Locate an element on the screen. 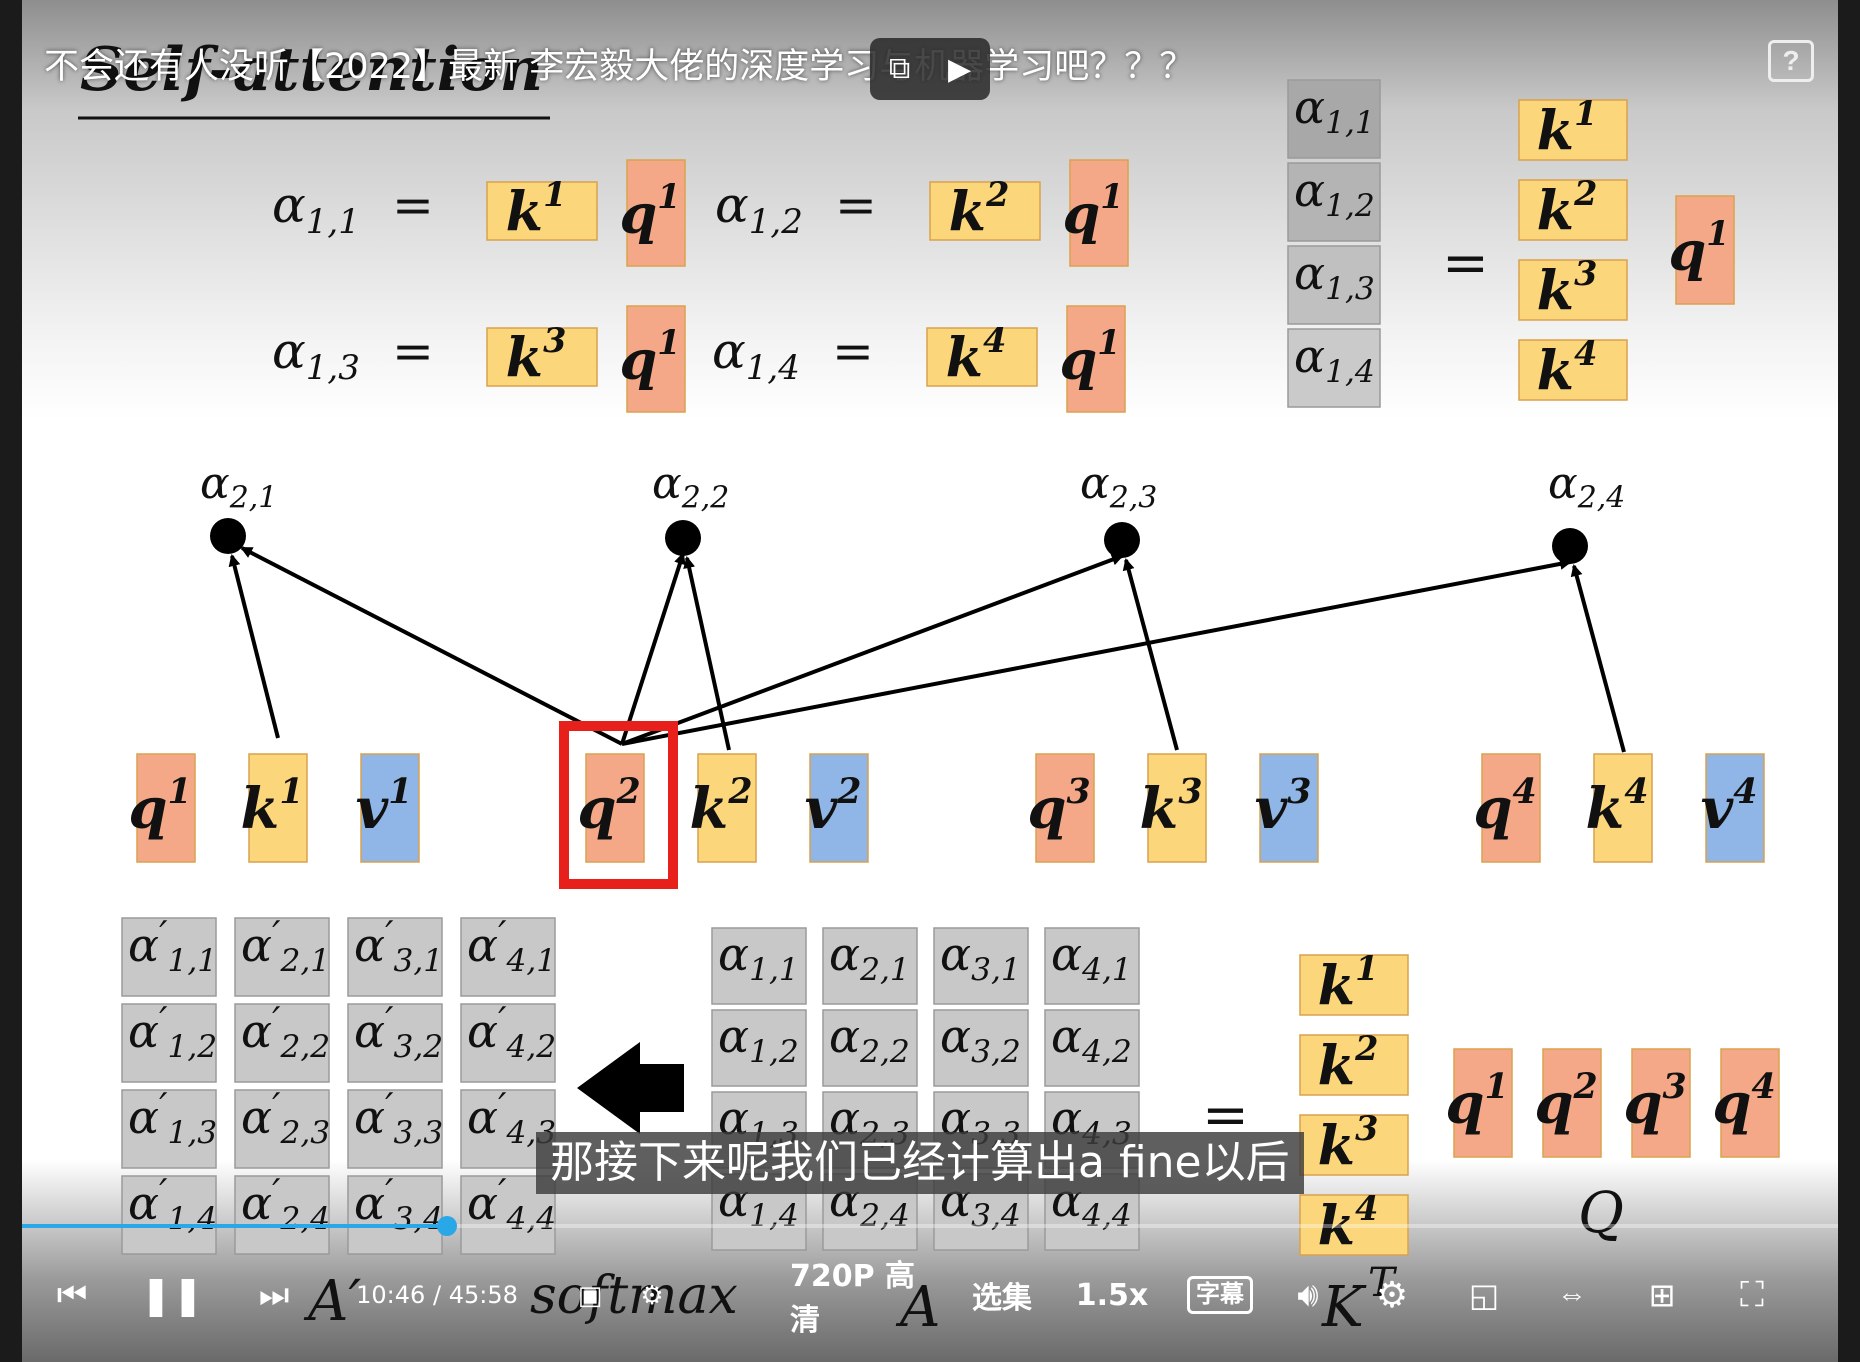  softmax-arrow is located at coordinates (630, 1088).